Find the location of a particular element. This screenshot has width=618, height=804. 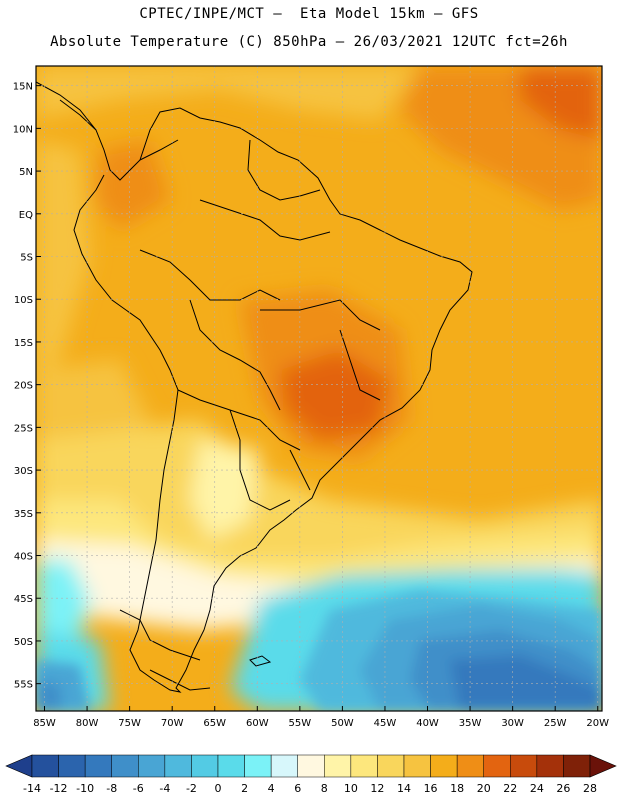

colorbar is located at coordinates (311, 766).